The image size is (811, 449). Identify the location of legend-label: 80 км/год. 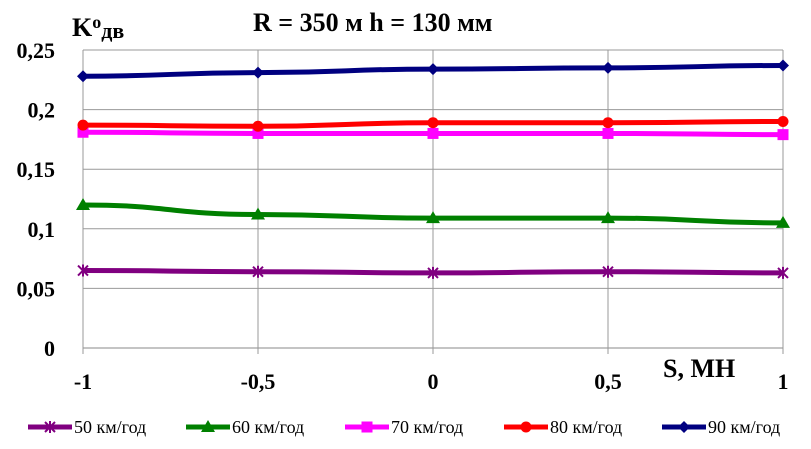
(586, 427).